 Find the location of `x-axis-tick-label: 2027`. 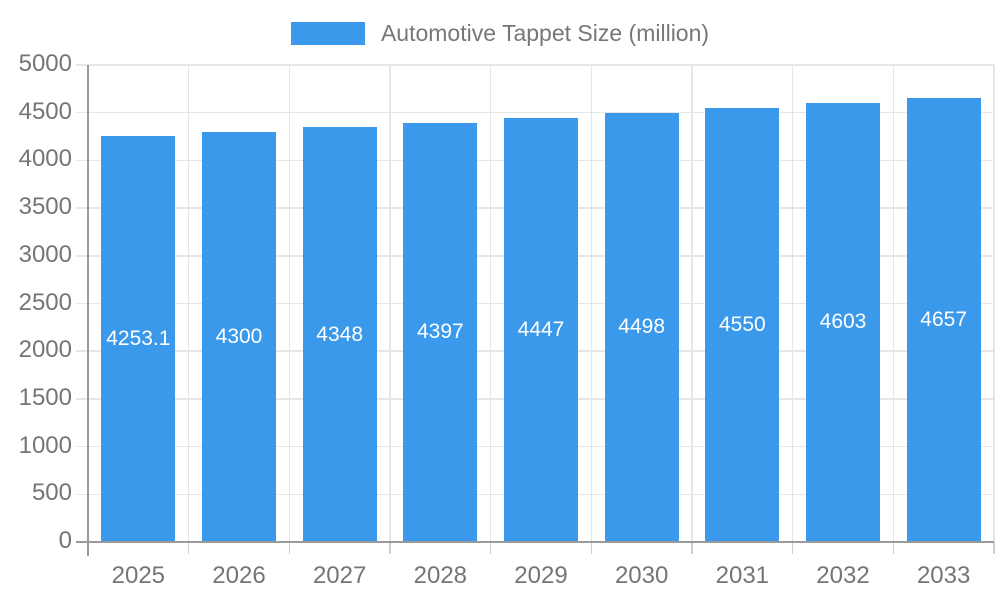

x-axis-tick-label: 2027 is located at coordinates (339, 575).